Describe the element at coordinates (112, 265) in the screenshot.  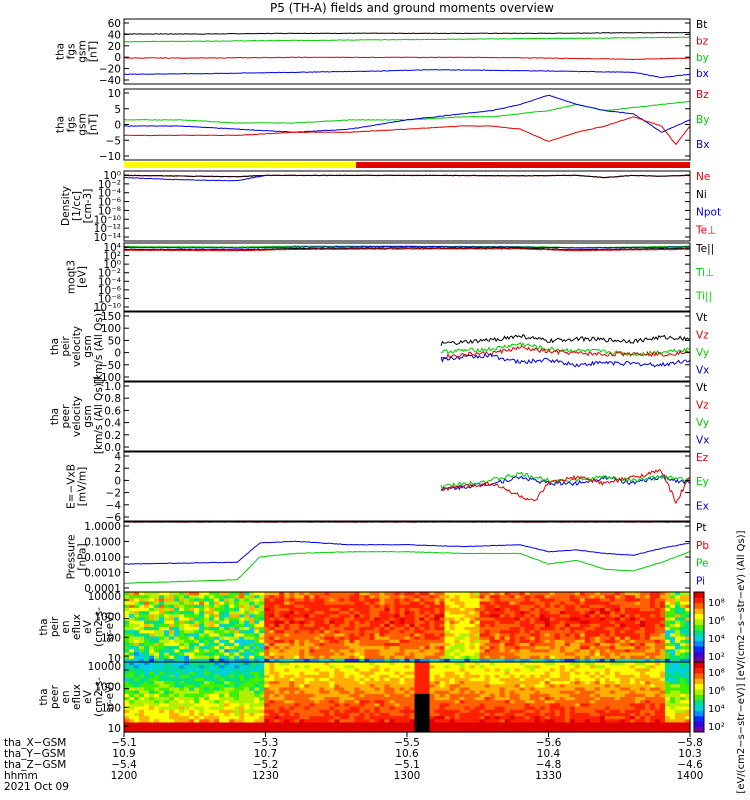
I see `y-tick-label: 10⁰` at that location.